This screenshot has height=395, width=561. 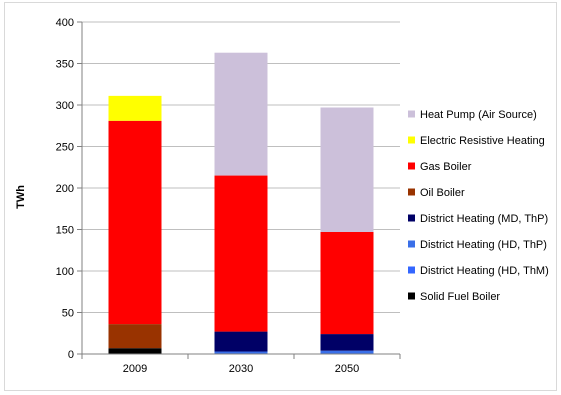 What do you see at coordinates (65, 148) in the screenshot?
I see `y-tick-label: 250` at bounding box center [65, 148].